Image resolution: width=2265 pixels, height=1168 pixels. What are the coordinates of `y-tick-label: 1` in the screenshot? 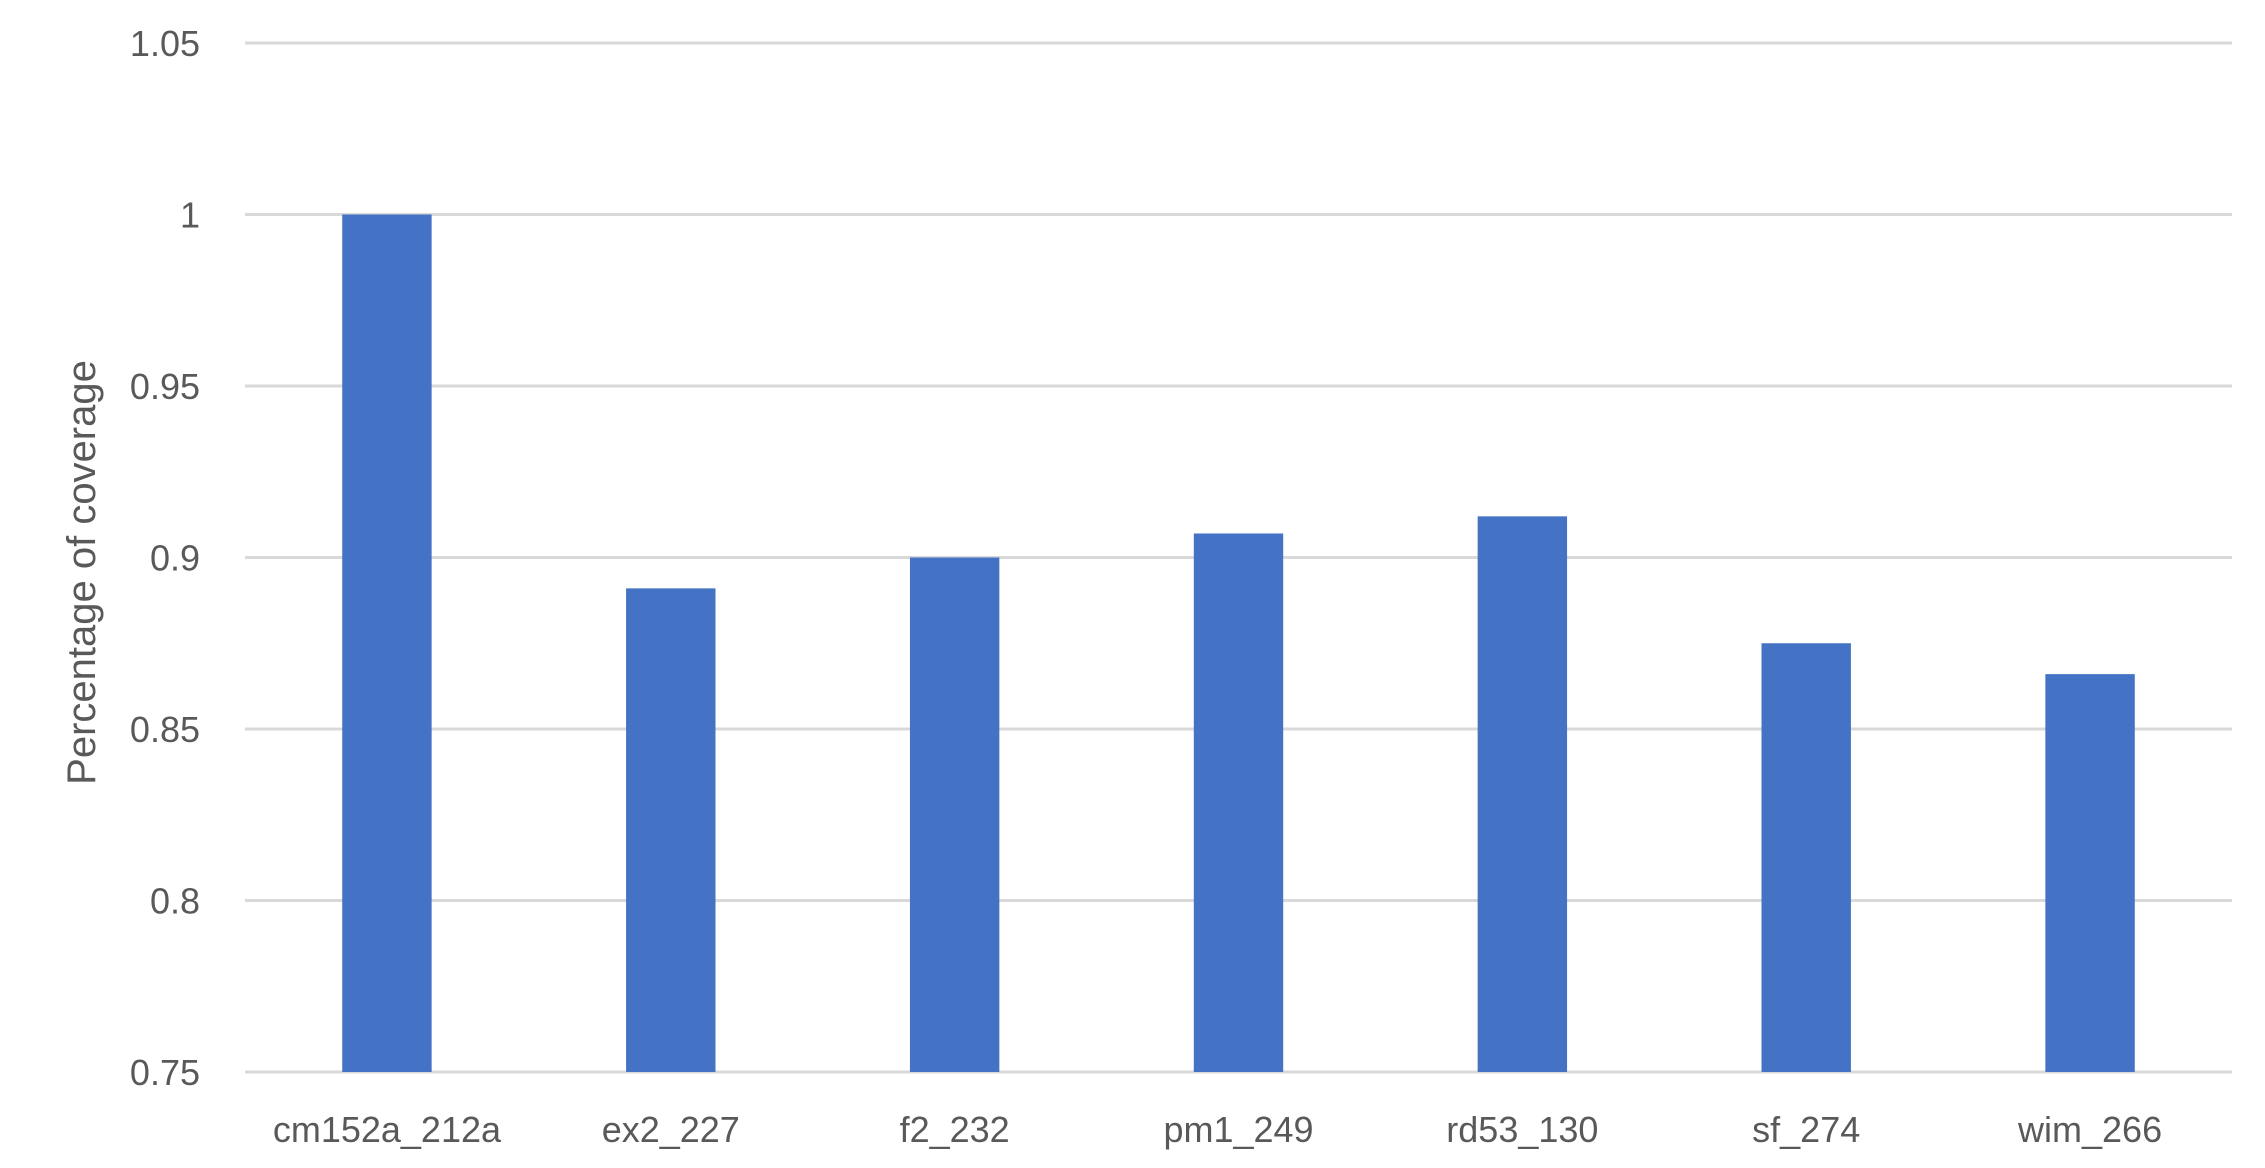 It's located at (190, 215).